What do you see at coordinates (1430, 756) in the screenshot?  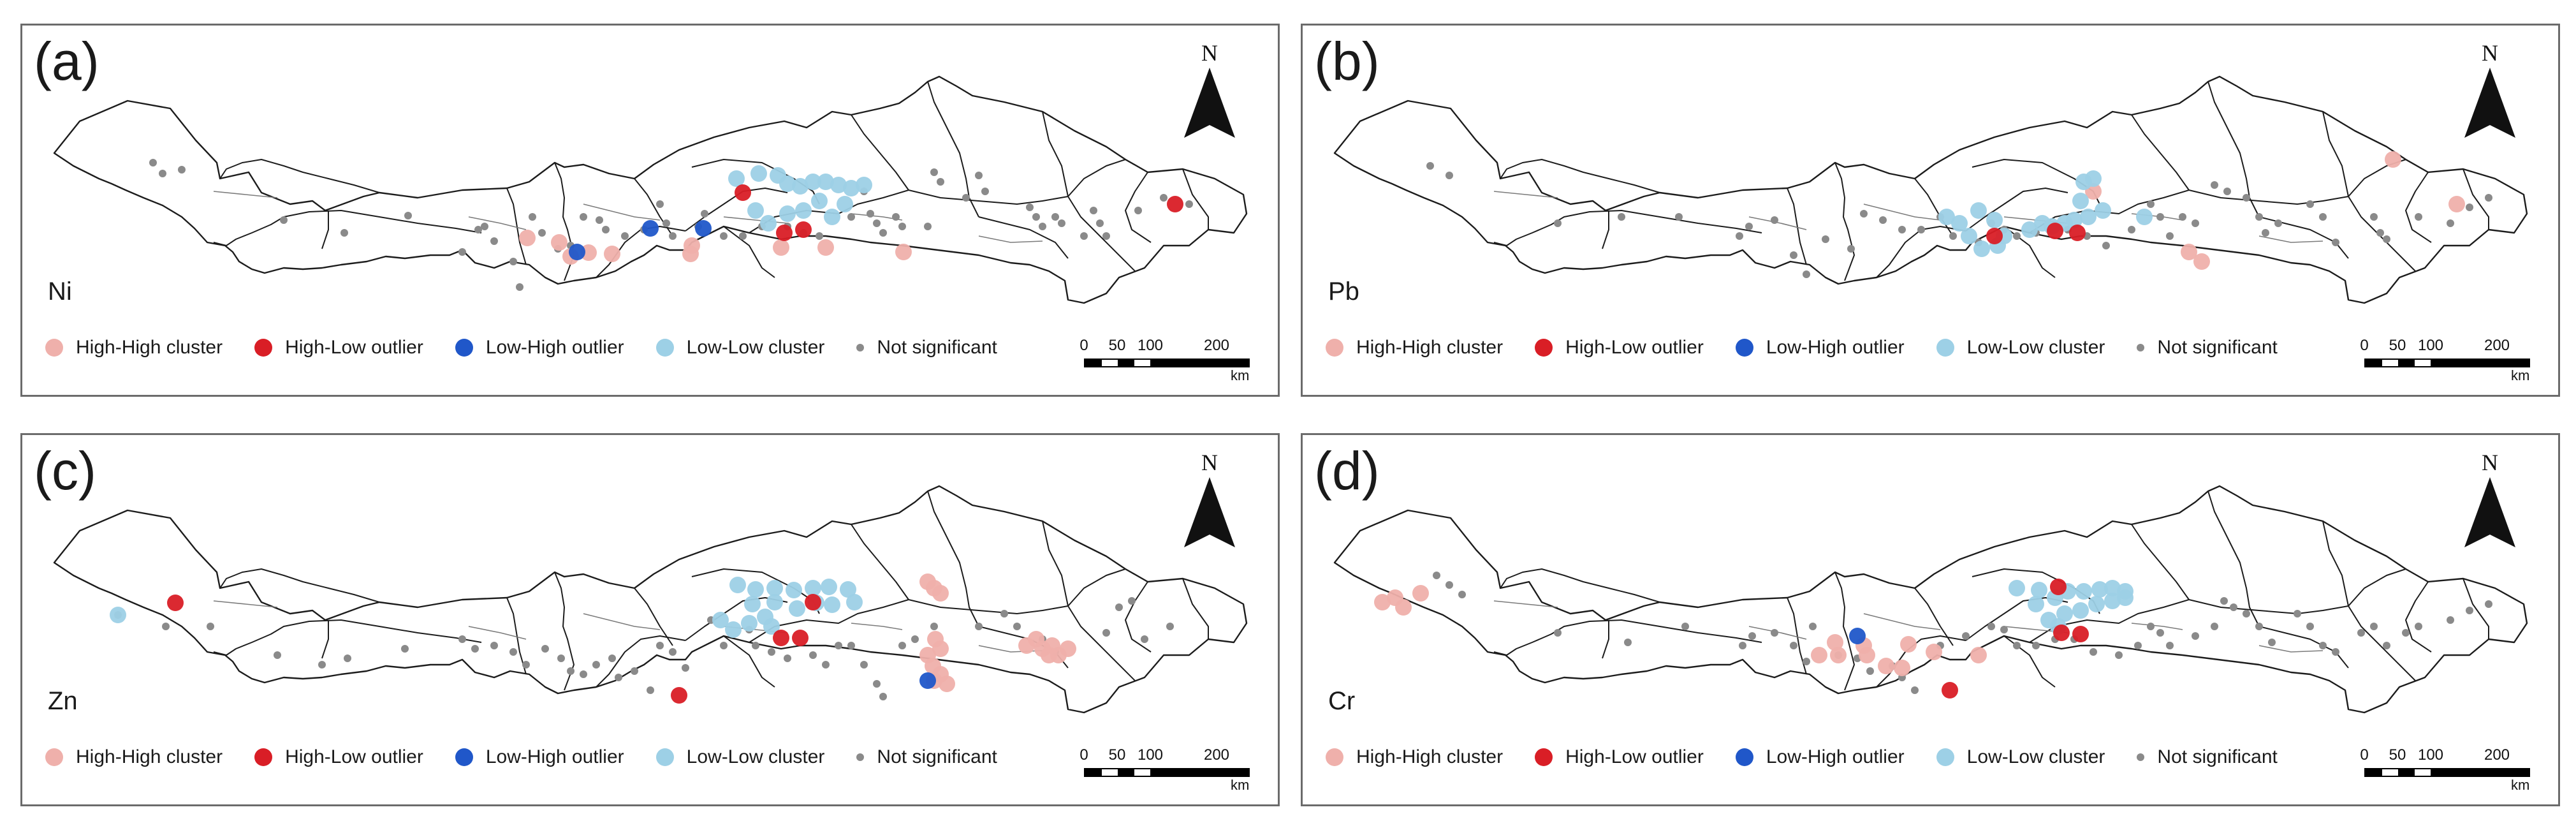 I see `legend-label: High-High cluster` at bounding box center [1430, 756].